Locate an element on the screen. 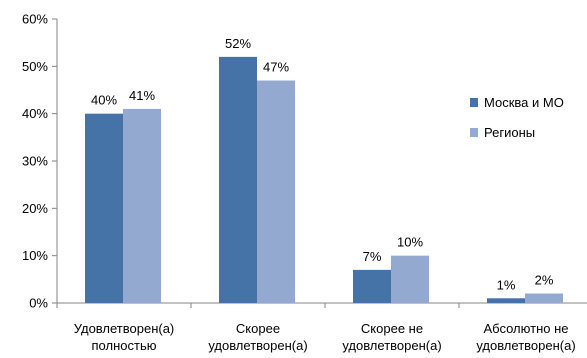 The height and width of the screenshot is (358, 587). legend-label: Регионы is located at coordinates (509, 132).